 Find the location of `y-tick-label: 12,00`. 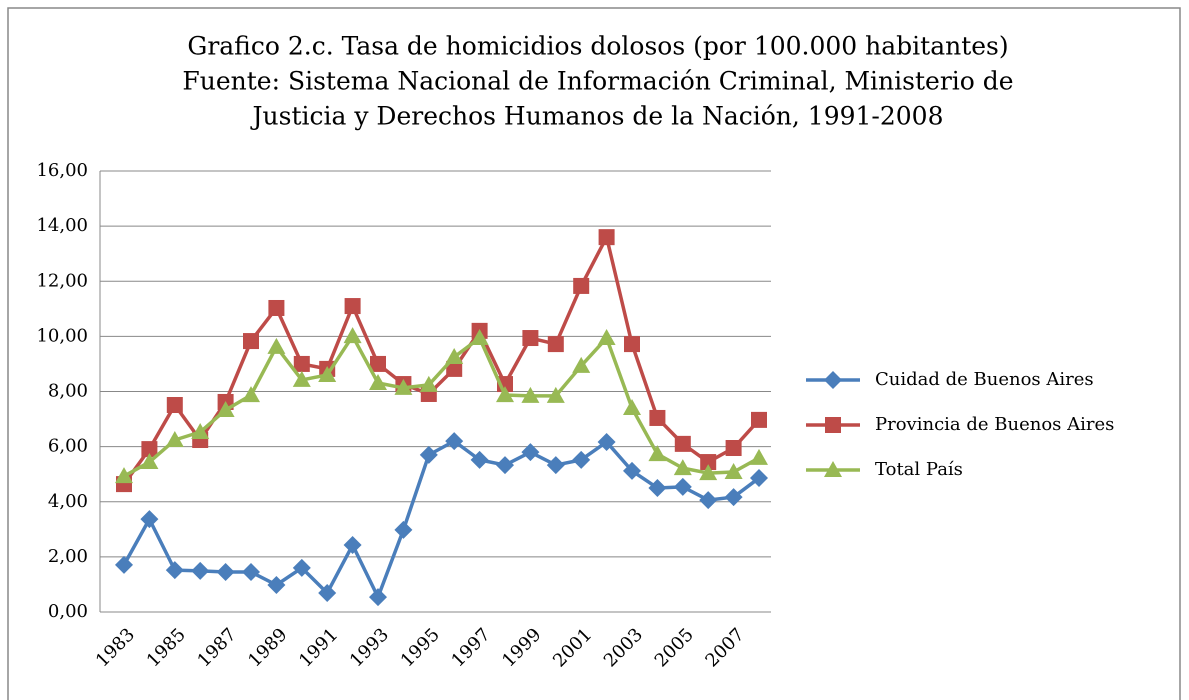

y-tick-label: 12,00 is located at coordinates (62, 280).